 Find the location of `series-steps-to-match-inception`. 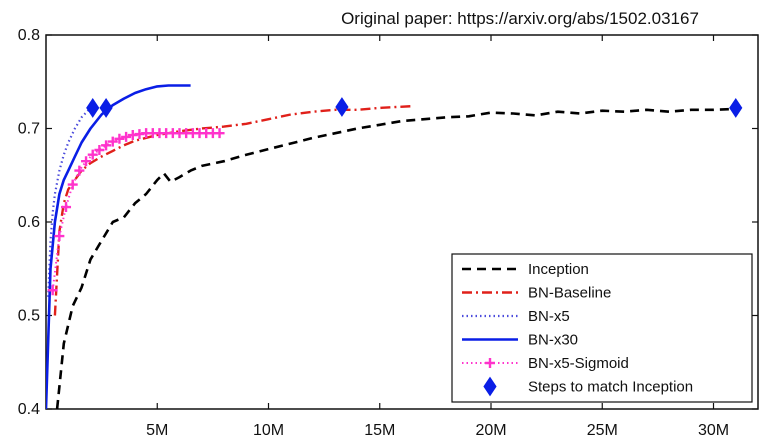

series-steps-to-match-inception is located at coordinates (414, 107).